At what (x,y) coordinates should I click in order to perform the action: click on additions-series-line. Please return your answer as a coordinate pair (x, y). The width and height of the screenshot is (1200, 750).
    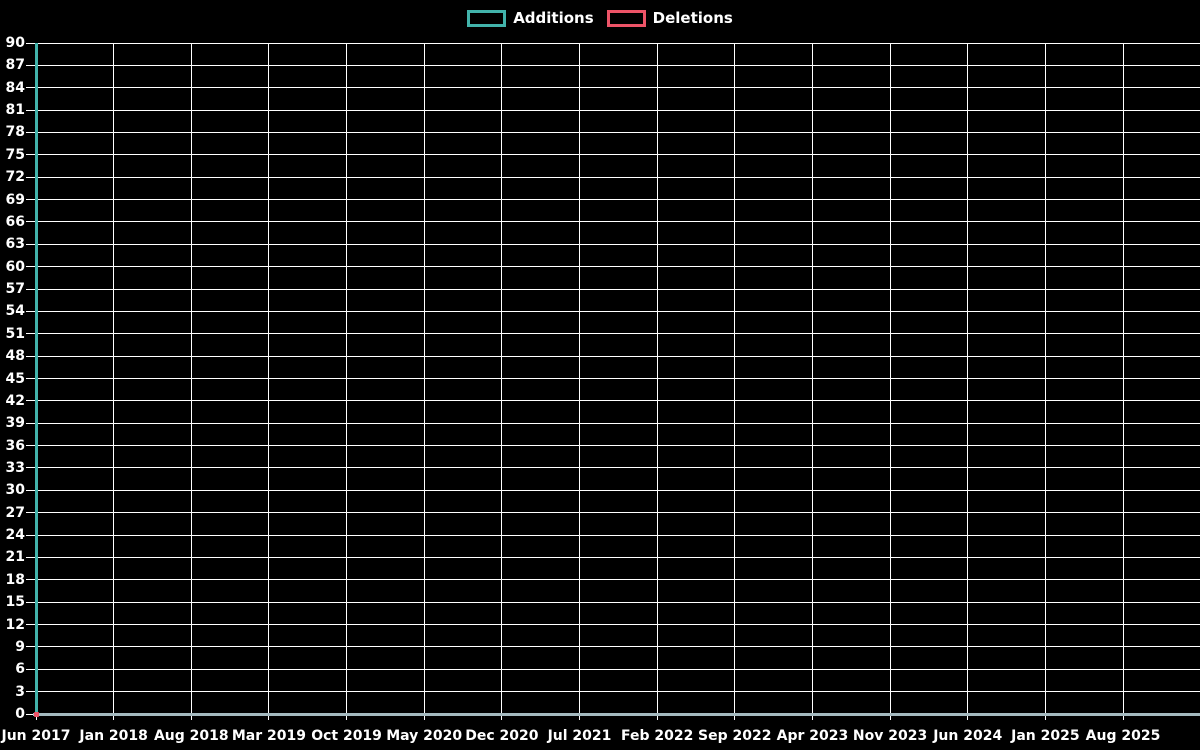
    Looking at the image, I should click on (36, 378).